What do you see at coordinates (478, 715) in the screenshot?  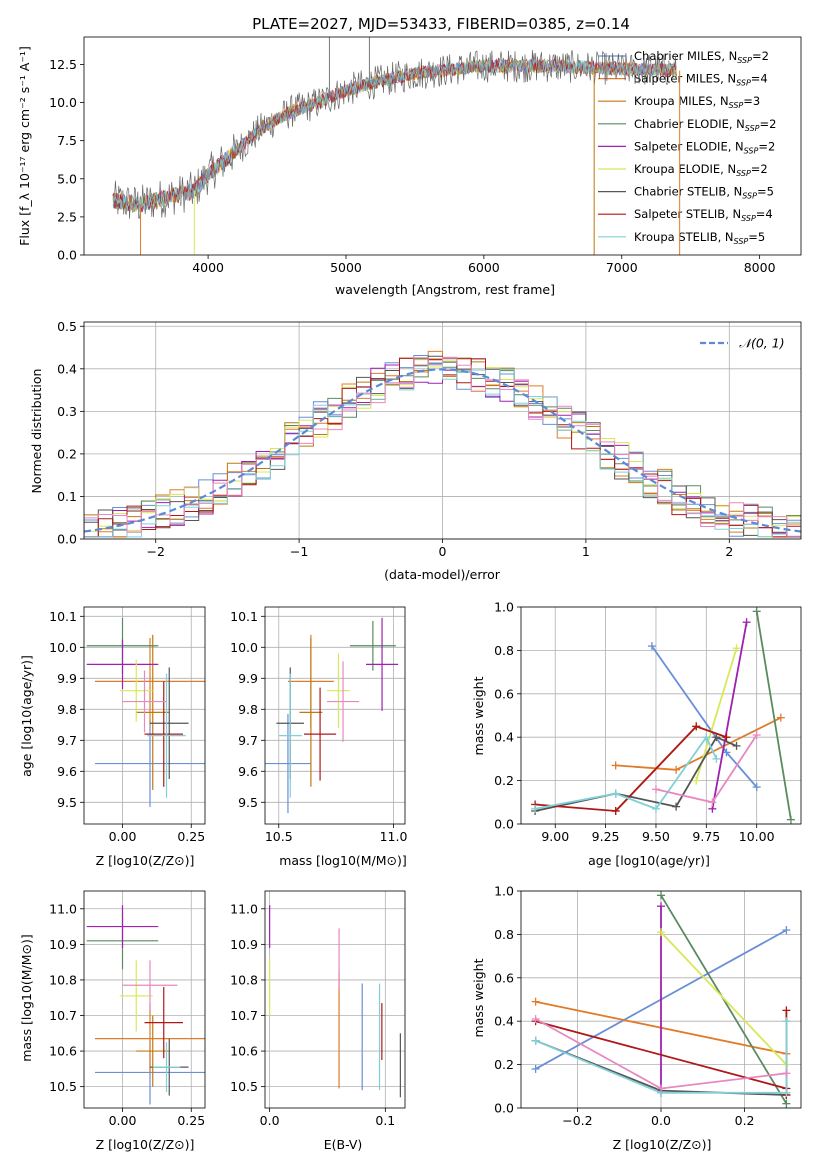 I see `weightage-ylabel: mass weight` at bounding box center [478, 715].